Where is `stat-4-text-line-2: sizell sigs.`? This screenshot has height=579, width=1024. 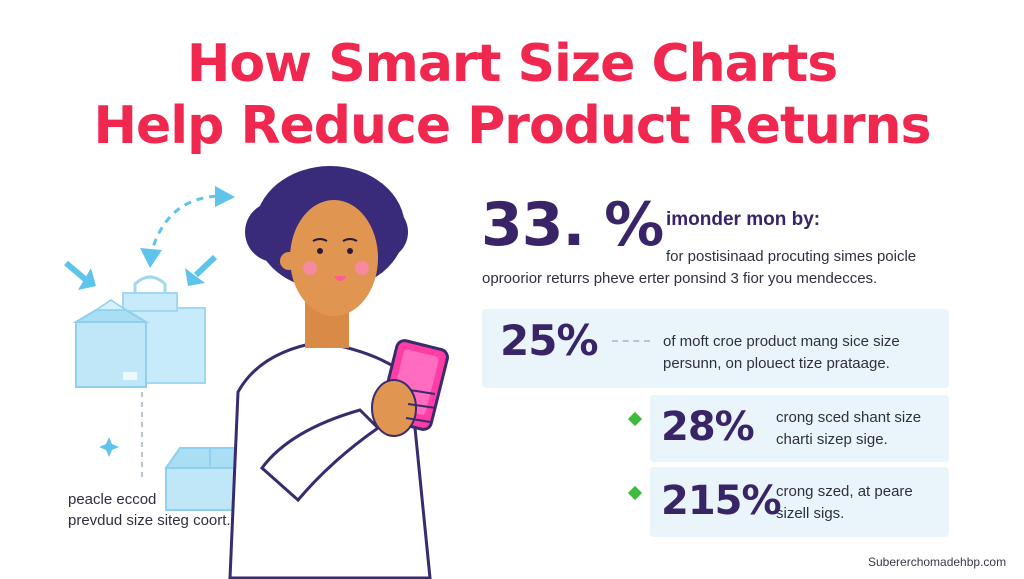
stat-4-text-line-2: sizell sigs. is located at coordinates (810, 513).